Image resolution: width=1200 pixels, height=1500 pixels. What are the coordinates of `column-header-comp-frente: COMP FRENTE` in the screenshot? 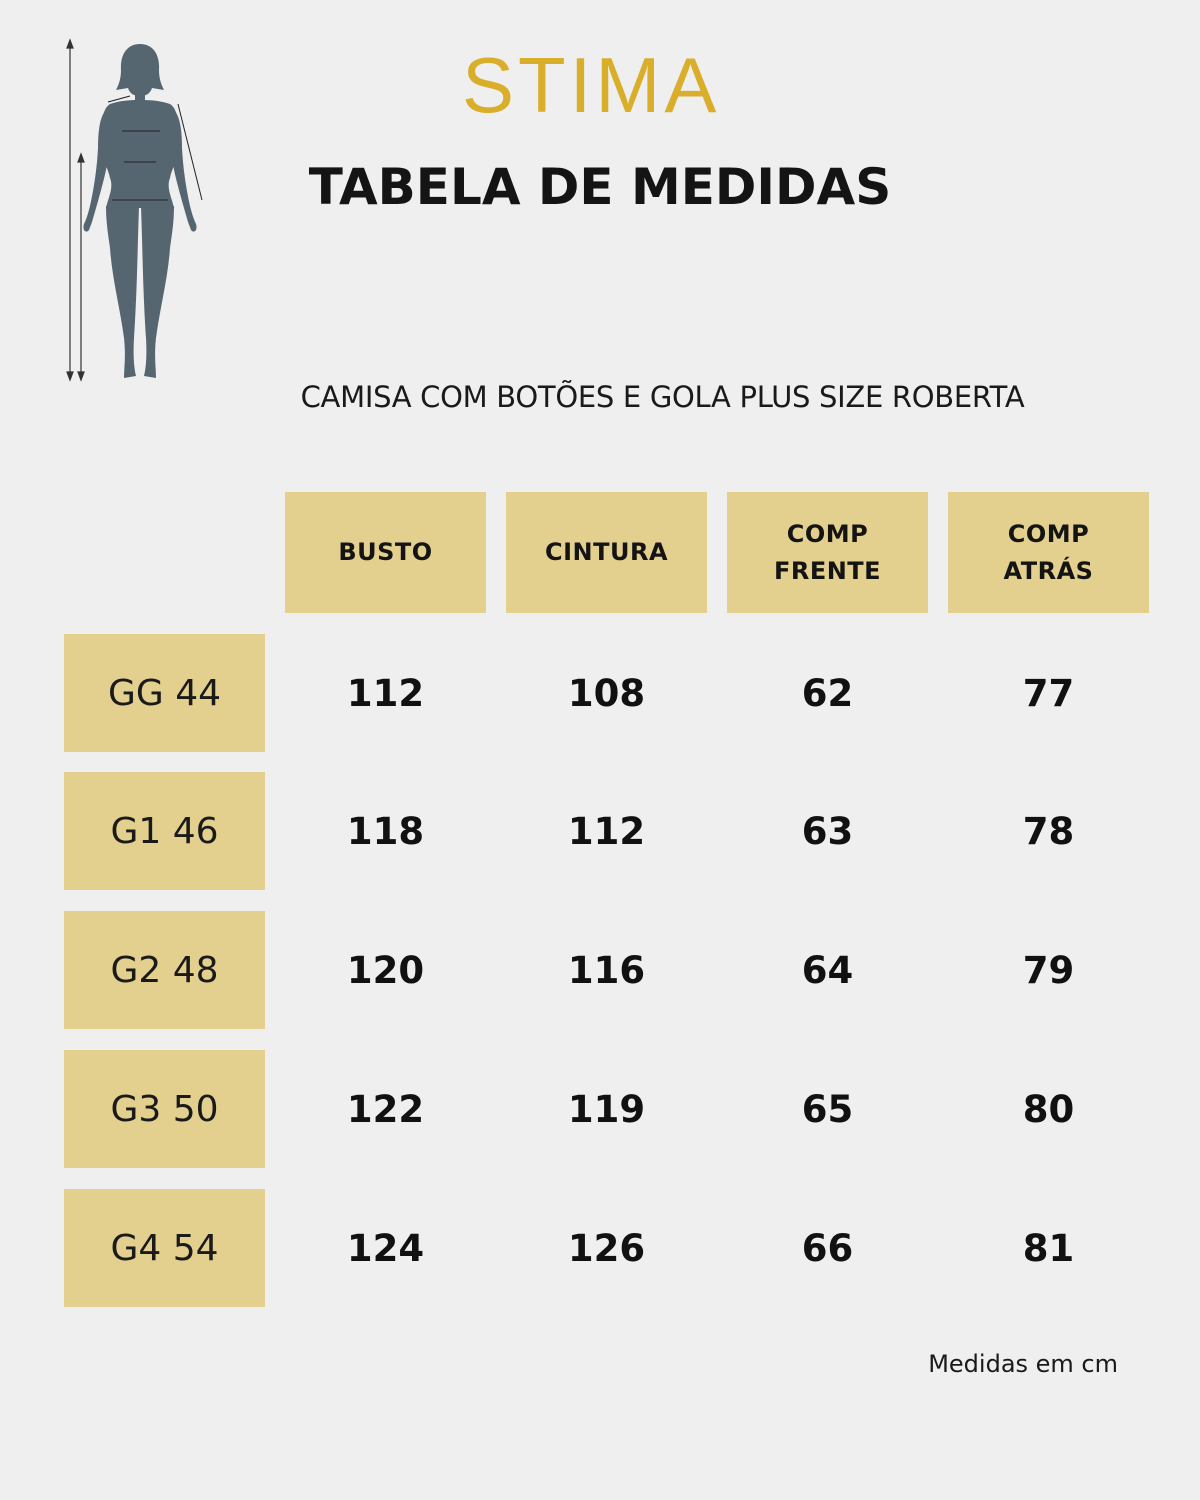 It's located at (827, 552).